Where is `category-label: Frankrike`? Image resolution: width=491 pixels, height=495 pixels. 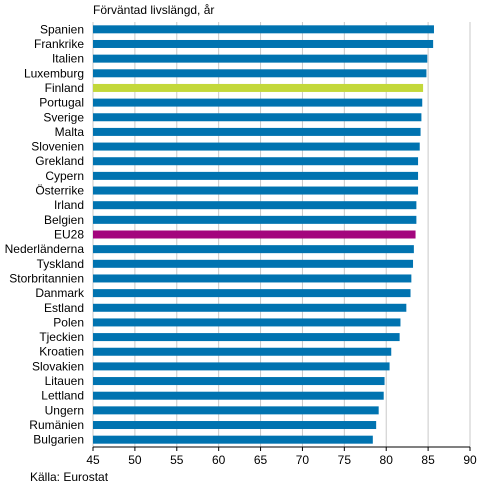
category-label: Frankrike is located at coordinates (59, 44).